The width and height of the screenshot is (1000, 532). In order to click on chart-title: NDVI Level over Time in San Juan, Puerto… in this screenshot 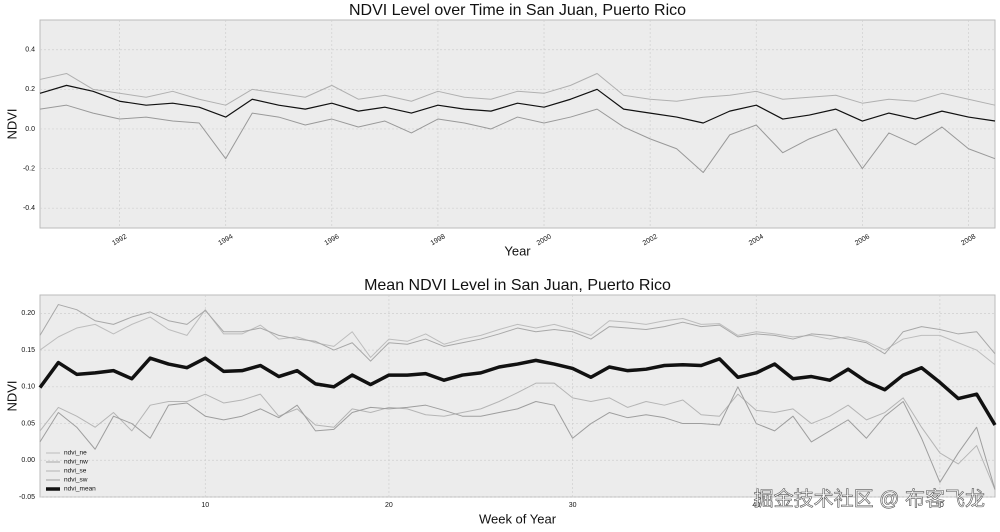, I will do `click(517, 10)`.